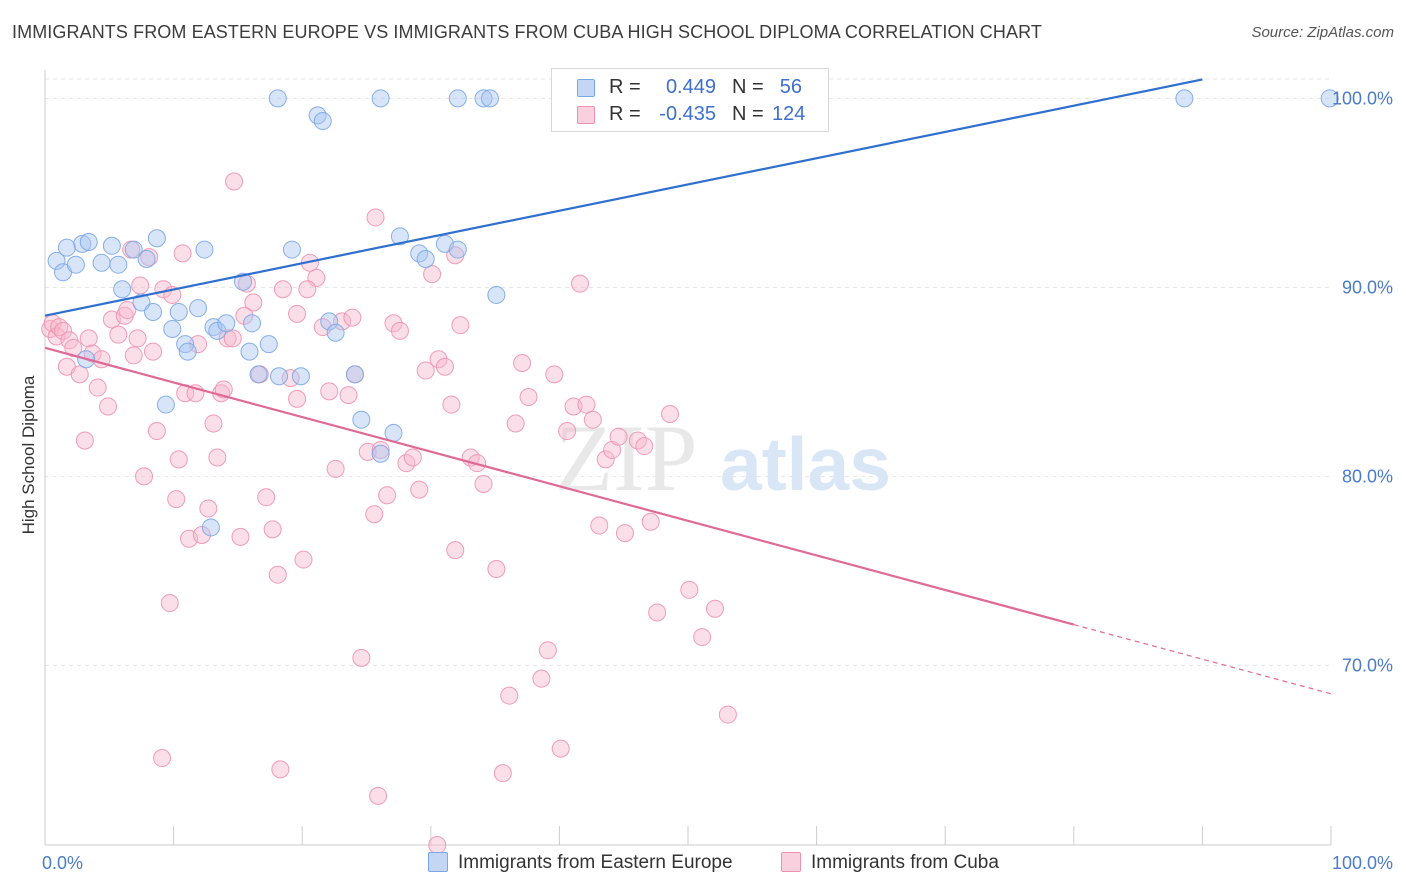 The height and width of the screenshot is (892, 1406). Describe the element at coordinates (586, 88) in the screenshot. I see `legend-swatch-blue` at that location.